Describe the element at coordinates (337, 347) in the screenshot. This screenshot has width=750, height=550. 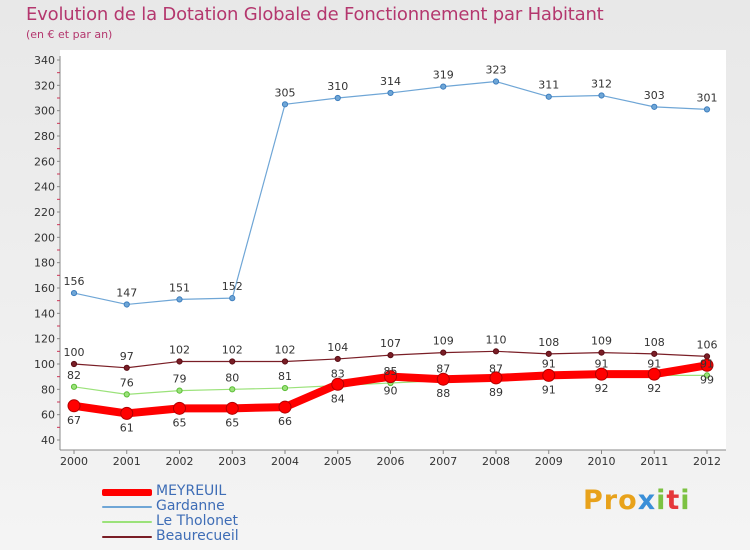
I see `data-label-beaurecueil: 104` at that location.